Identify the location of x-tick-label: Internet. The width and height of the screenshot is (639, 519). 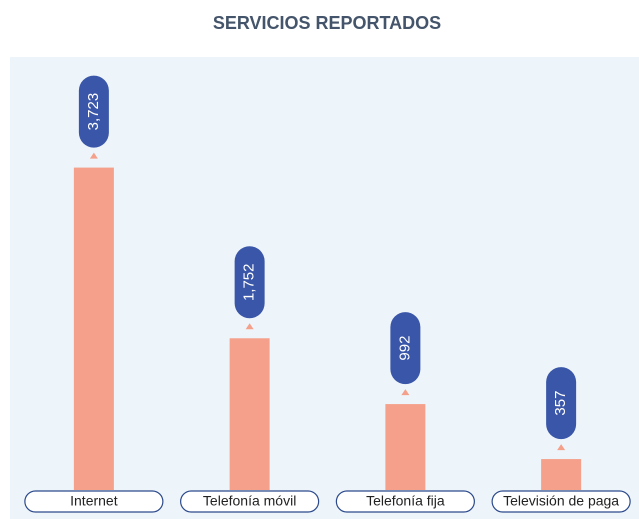
(94, 501).